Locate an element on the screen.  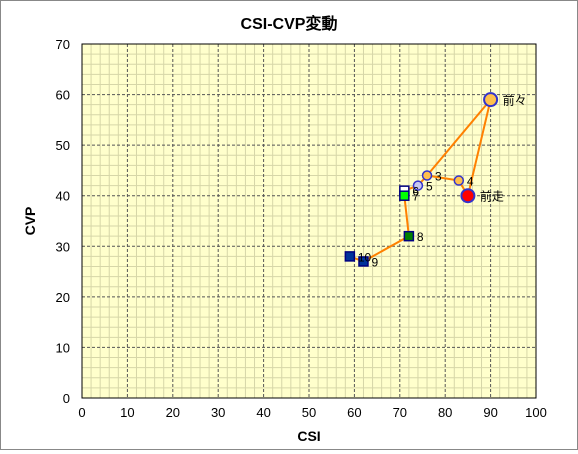
y-tick-label: 60 is located at coordinates (63, 95).